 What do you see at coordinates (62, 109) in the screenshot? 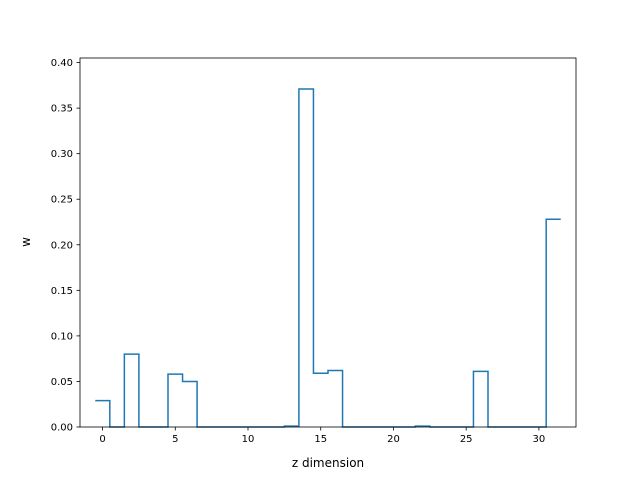
I see `y-tick-label: 0.35` at bounding box center [62, 109].